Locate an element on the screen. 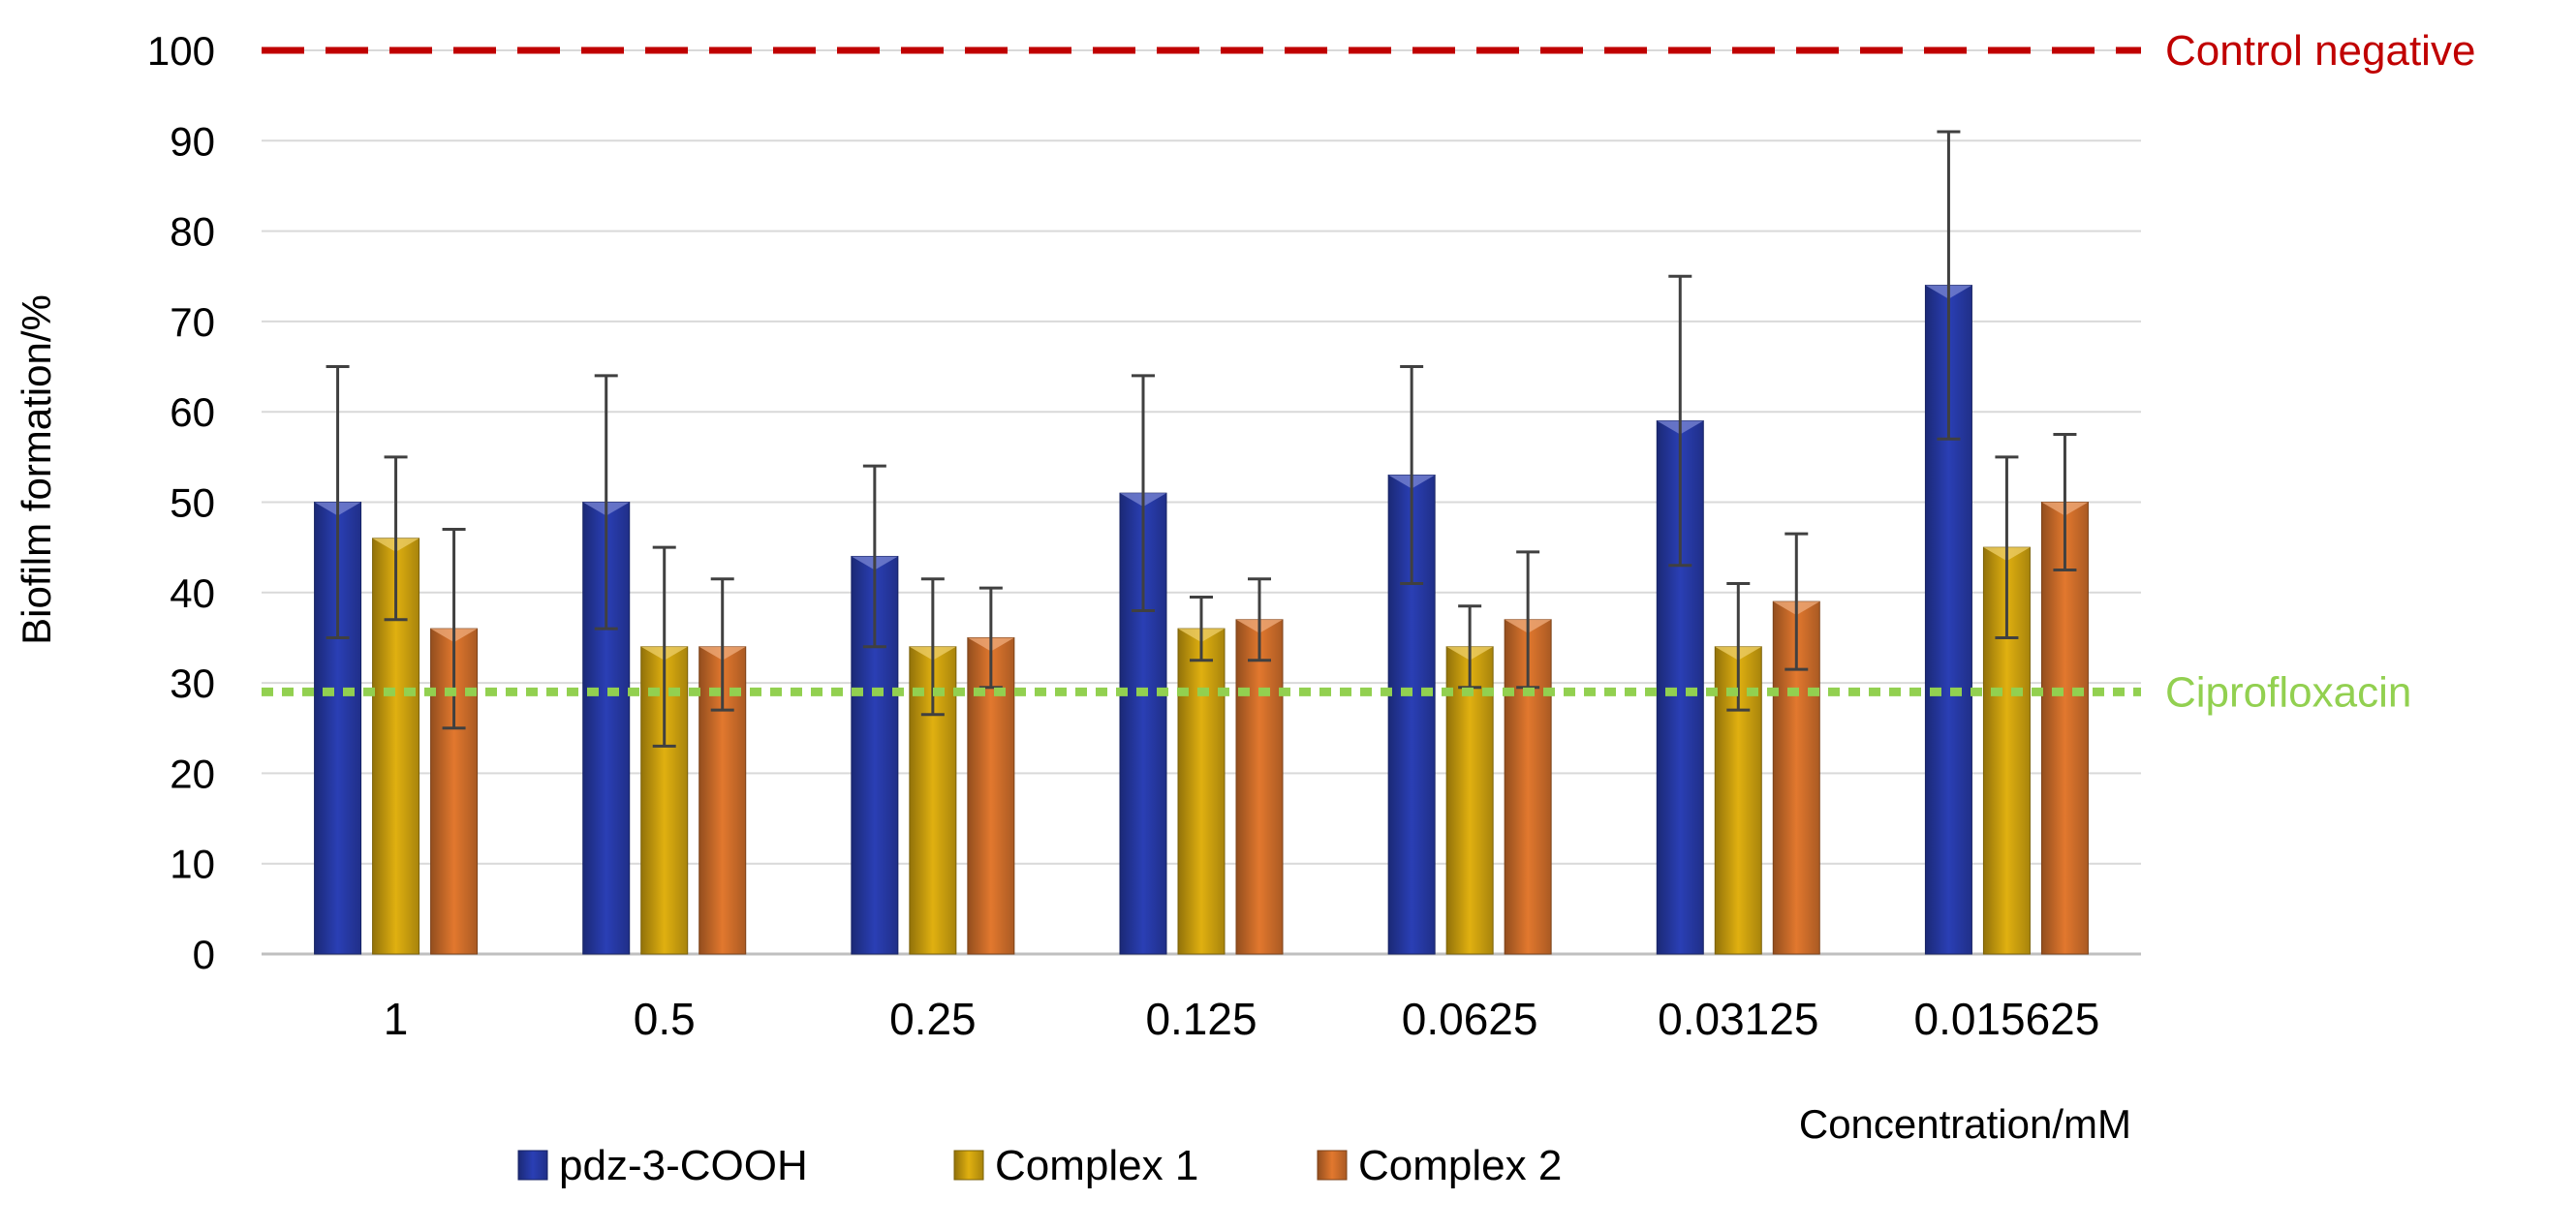 This screenshot has width=2576, height=1231. x-tick-label: 0.015625 is located at coordinates (2006, 1019).